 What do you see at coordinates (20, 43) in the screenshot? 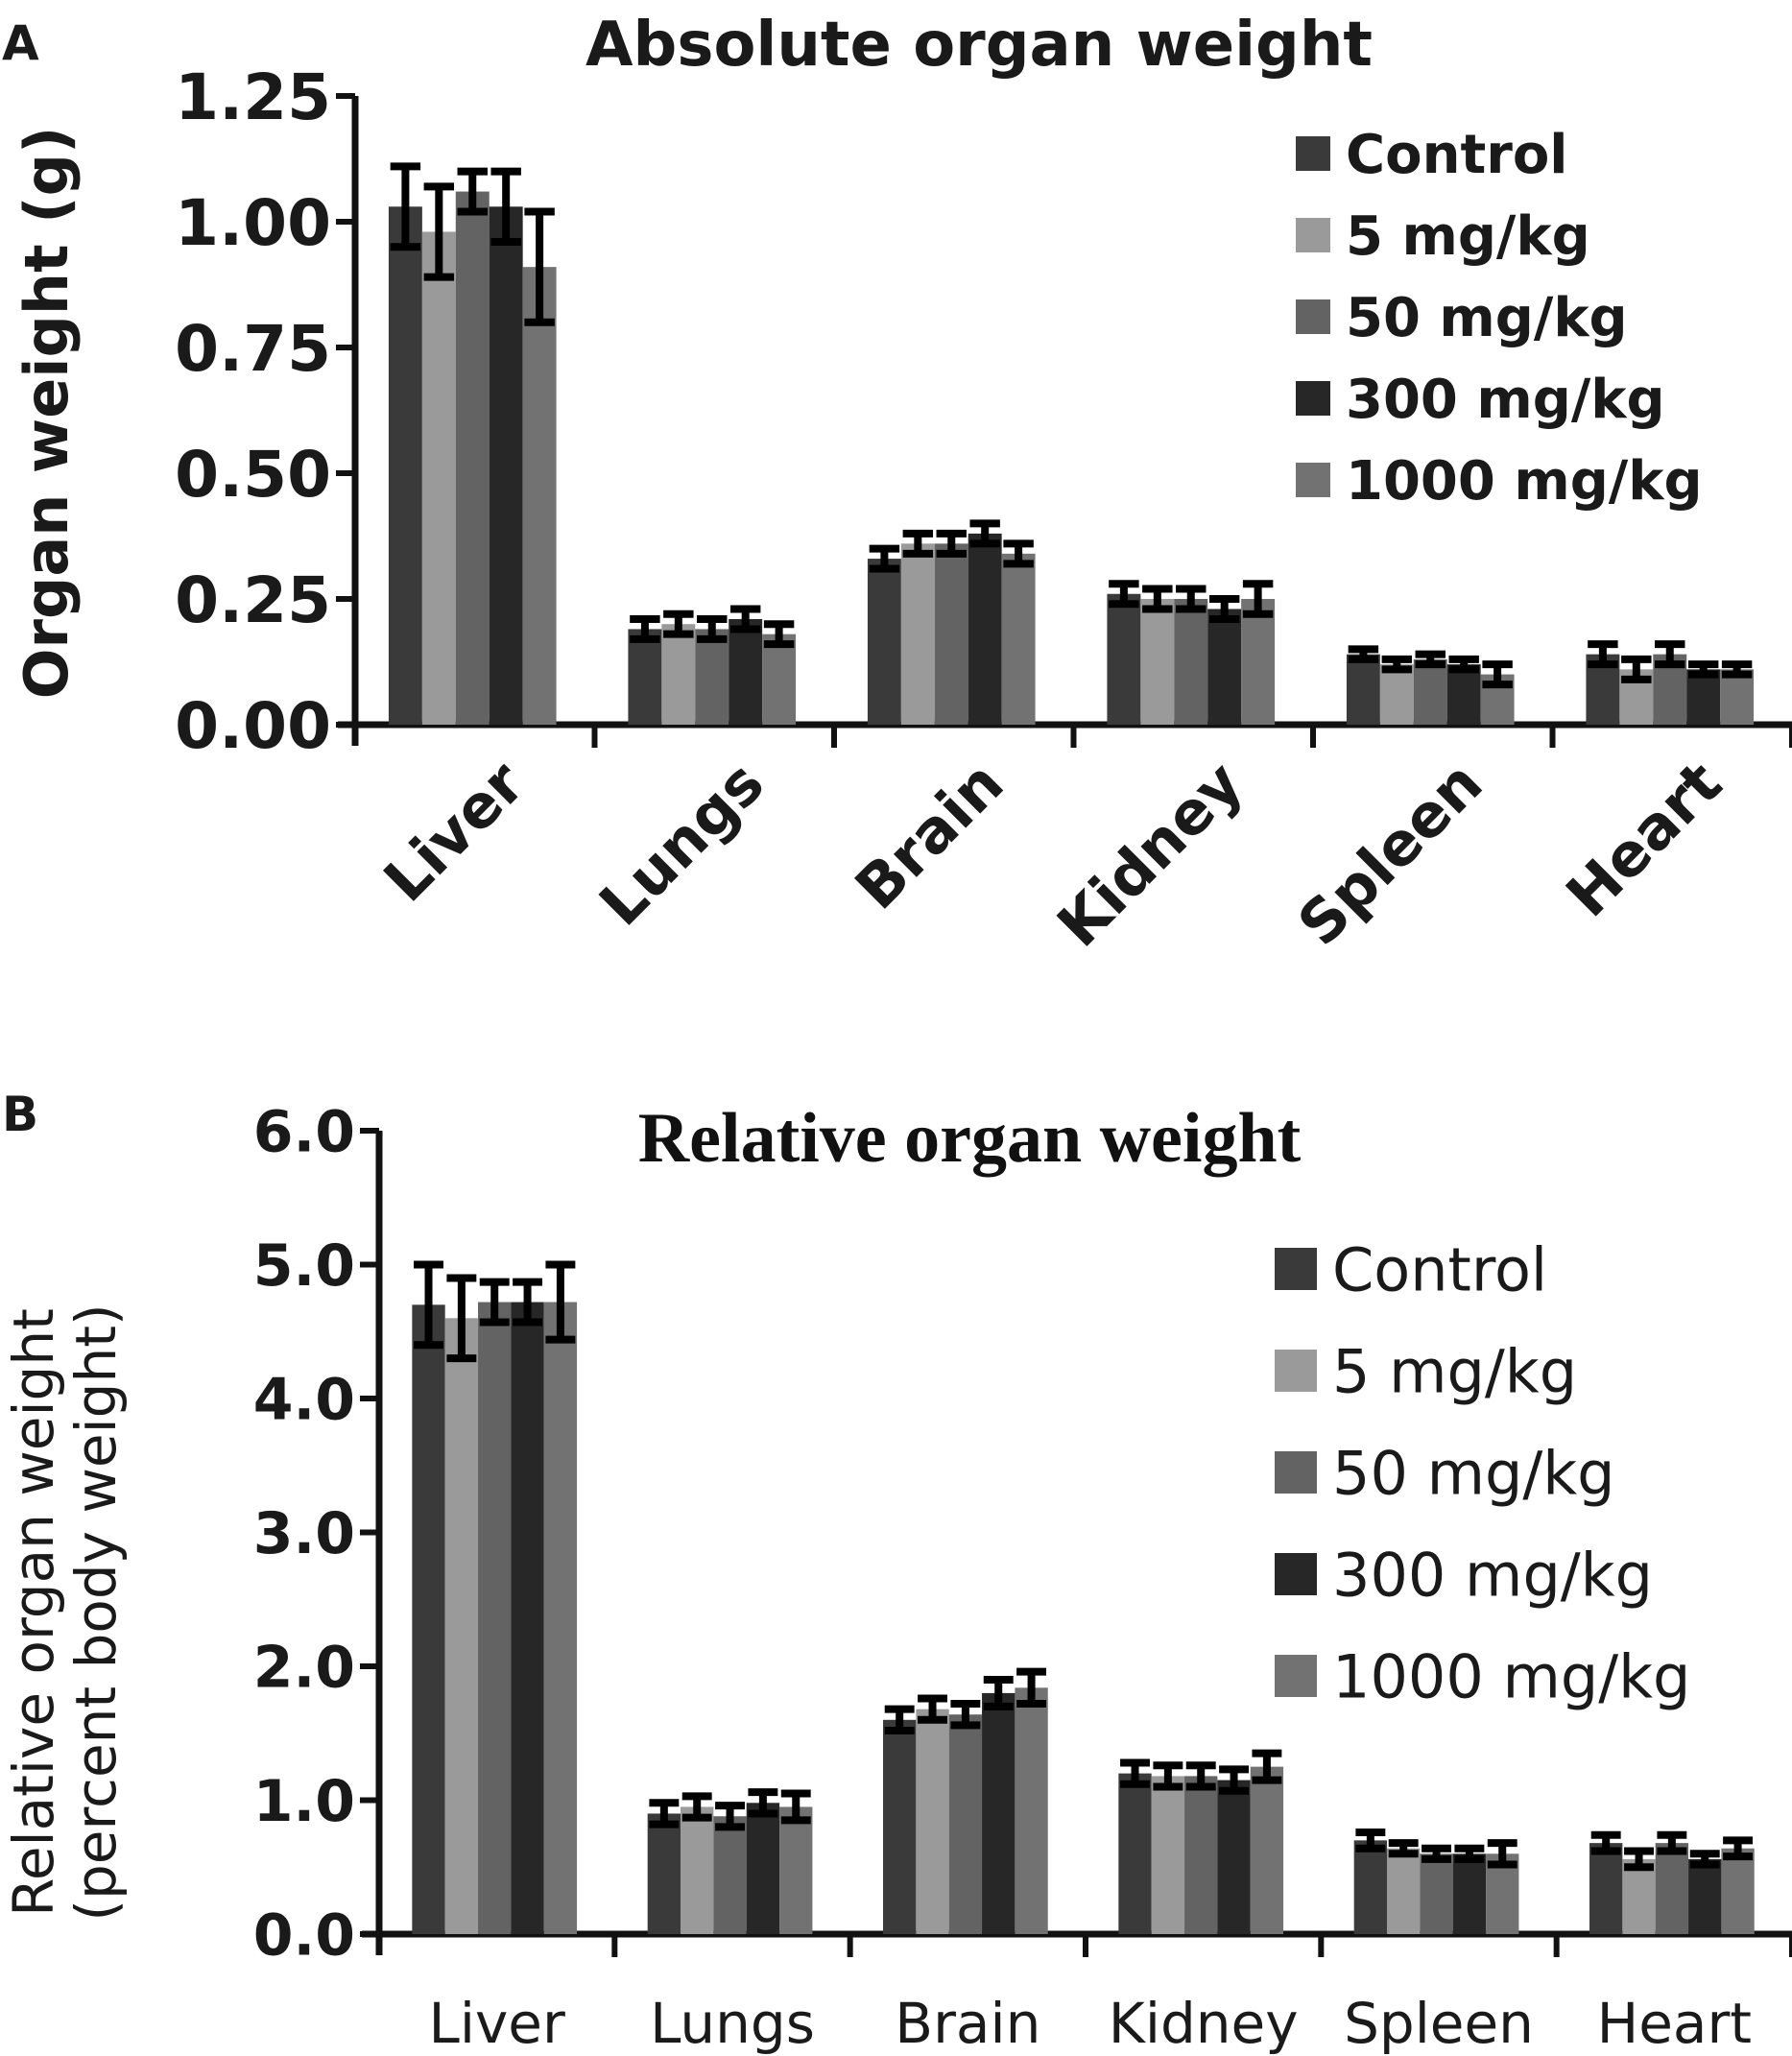
I see `panel-label-a: A` at bounding box center [20, 43].